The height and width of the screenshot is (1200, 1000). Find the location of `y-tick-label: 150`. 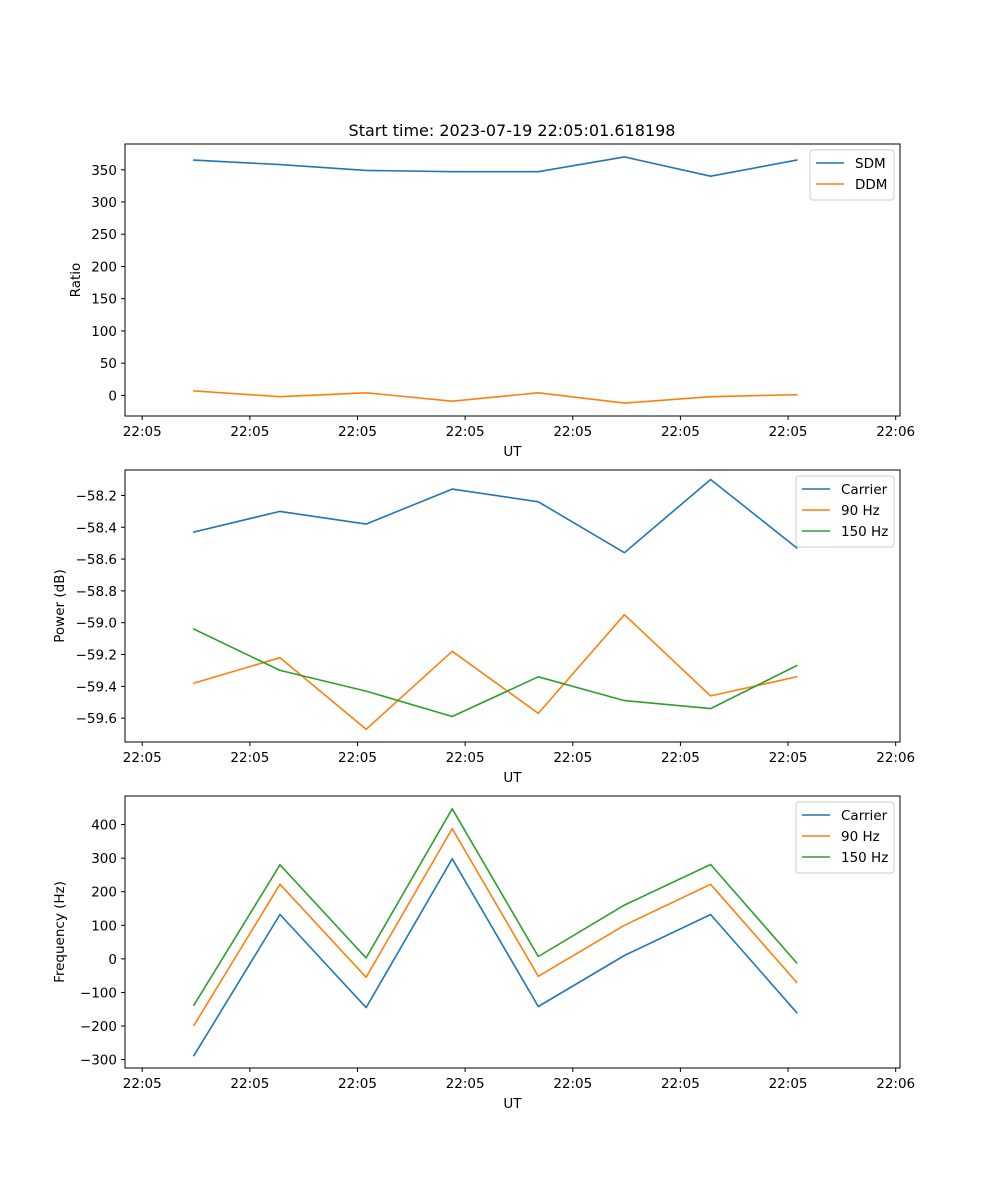

y-tick-label: 150 is located at coordinates (104, 300).